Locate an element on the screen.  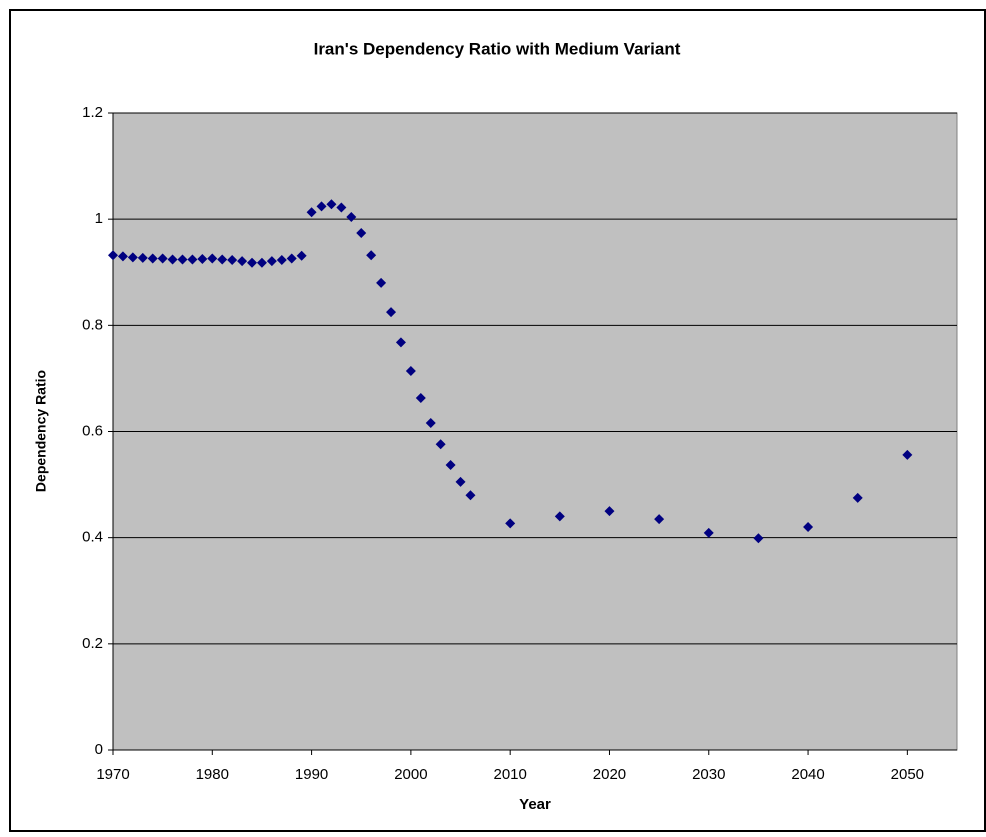
y-tick-label: 0.6 is located at coordinates (92, 430).